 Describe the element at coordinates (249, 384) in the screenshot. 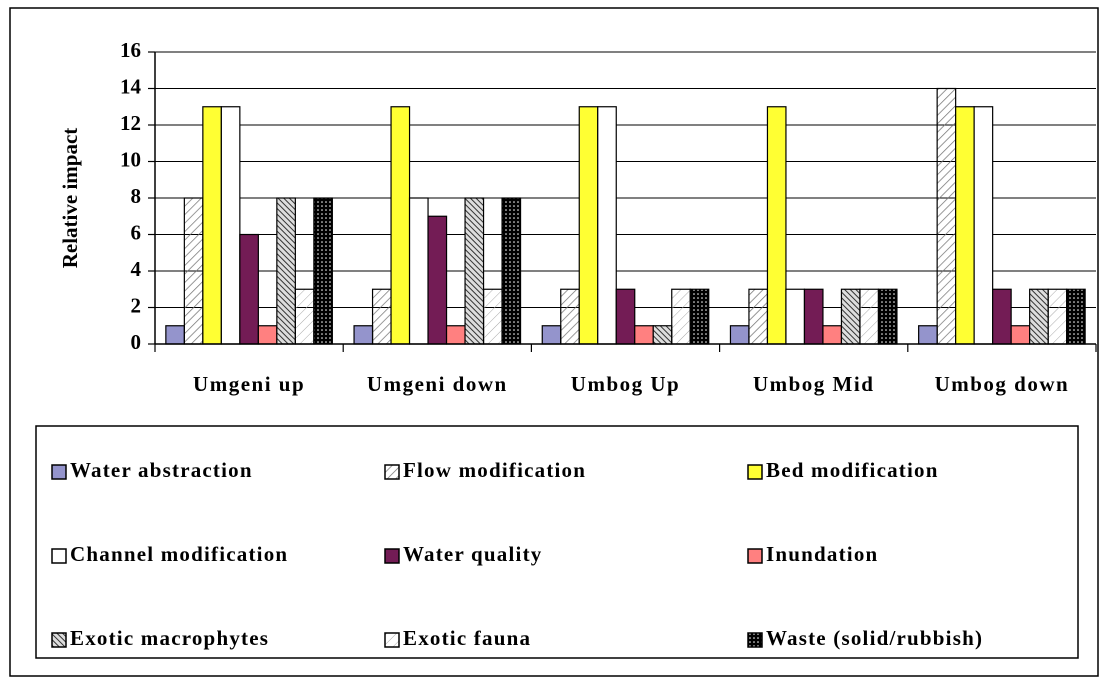

I see `x-tick-label: Umgeni up` at that location.